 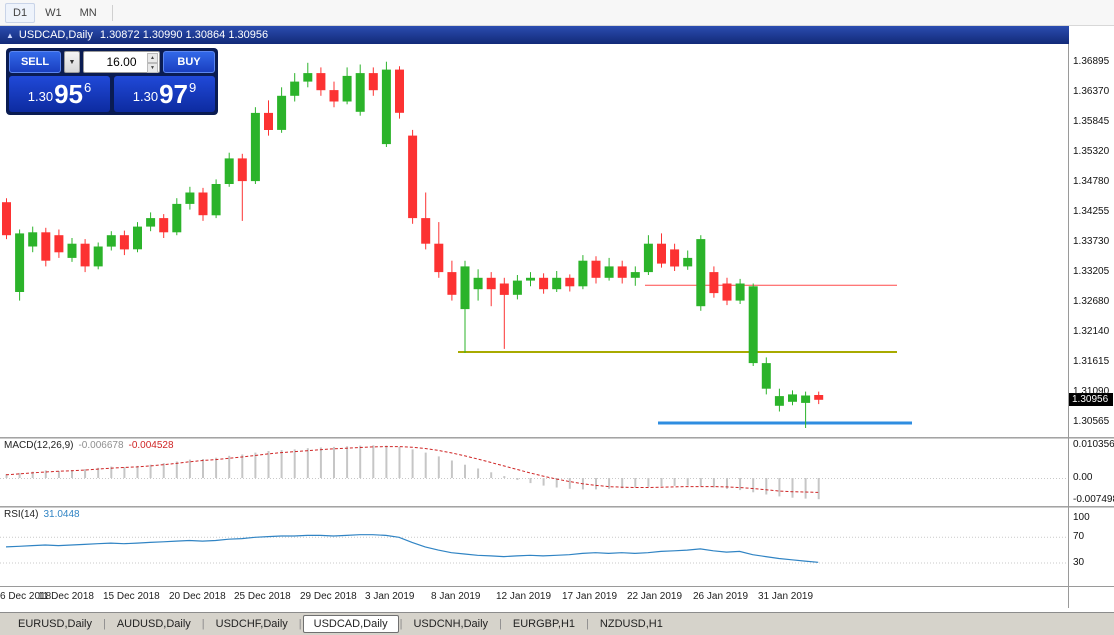 I want to click on trendlines-layer, so click(x=685, y=354).